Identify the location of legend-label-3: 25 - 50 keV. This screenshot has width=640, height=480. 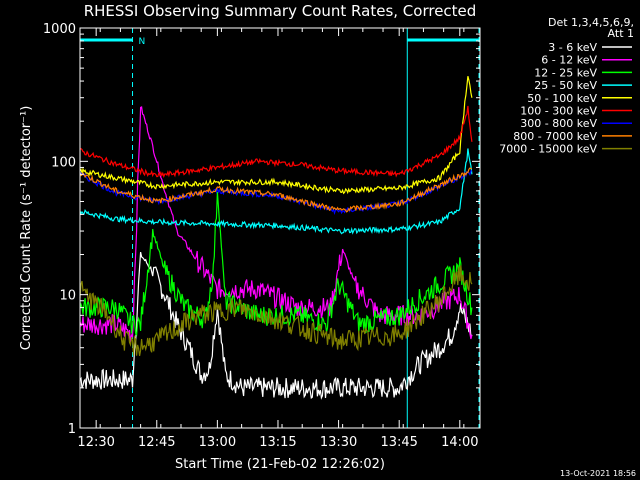
(565, 85).